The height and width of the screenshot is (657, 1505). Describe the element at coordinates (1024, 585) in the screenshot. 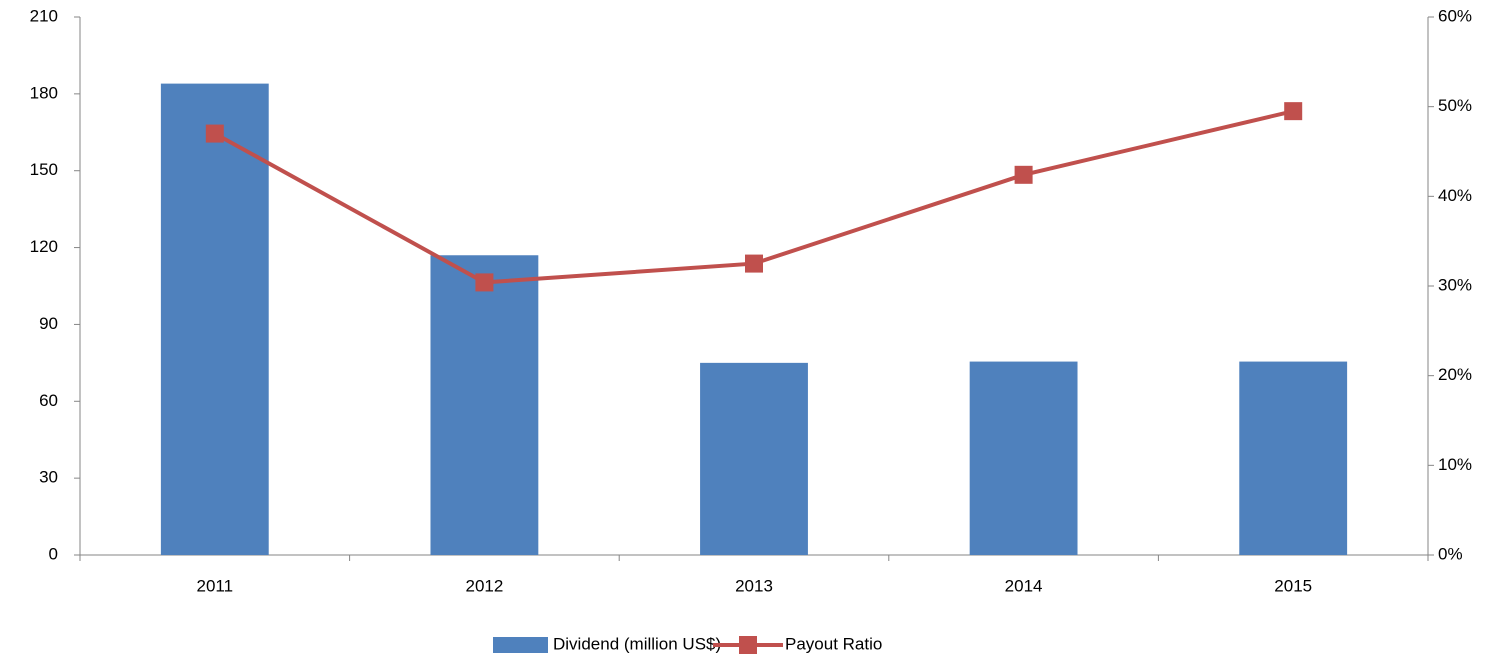

I see `x-tick-label: 2014` at that location.